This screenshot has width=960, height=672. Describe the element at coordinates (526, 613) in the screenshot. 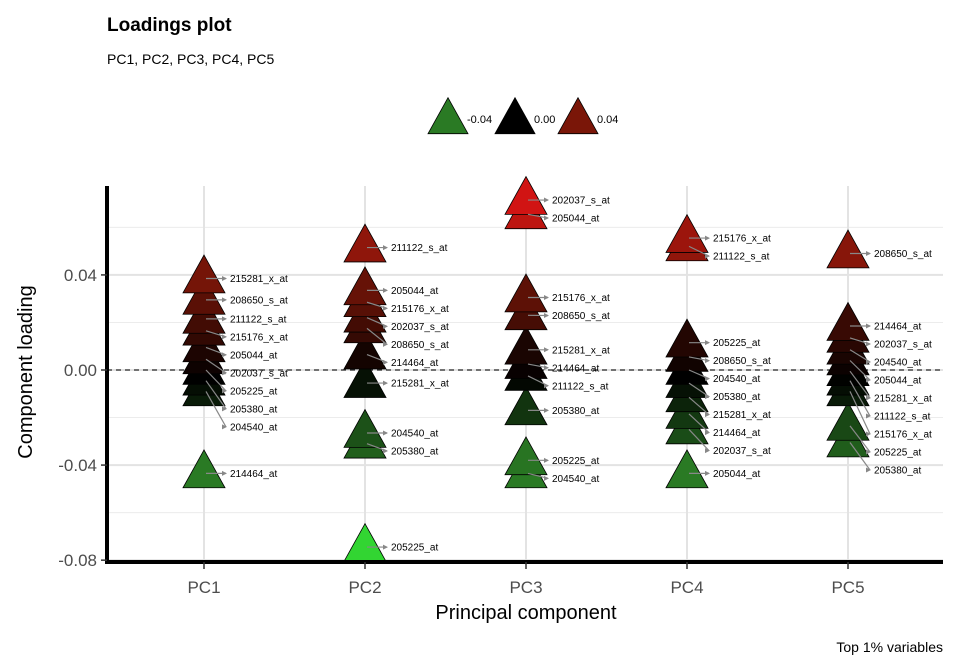

I see `x-axis-title: Principal component` at that location.